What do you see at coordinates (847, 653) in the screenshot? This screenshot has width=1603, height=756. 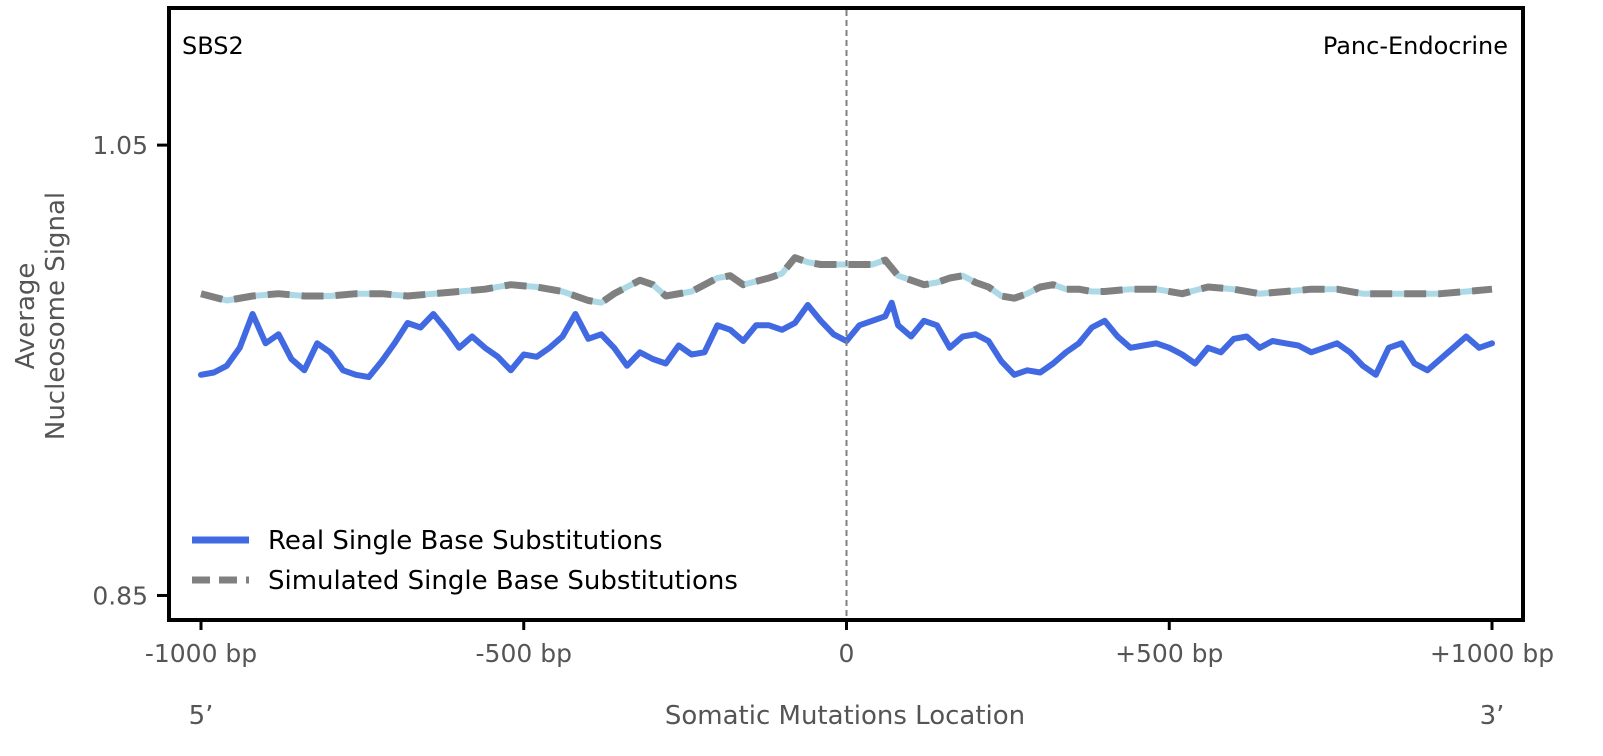 I see `x-tick-label-2: 0` at bounding box center [847, 653].